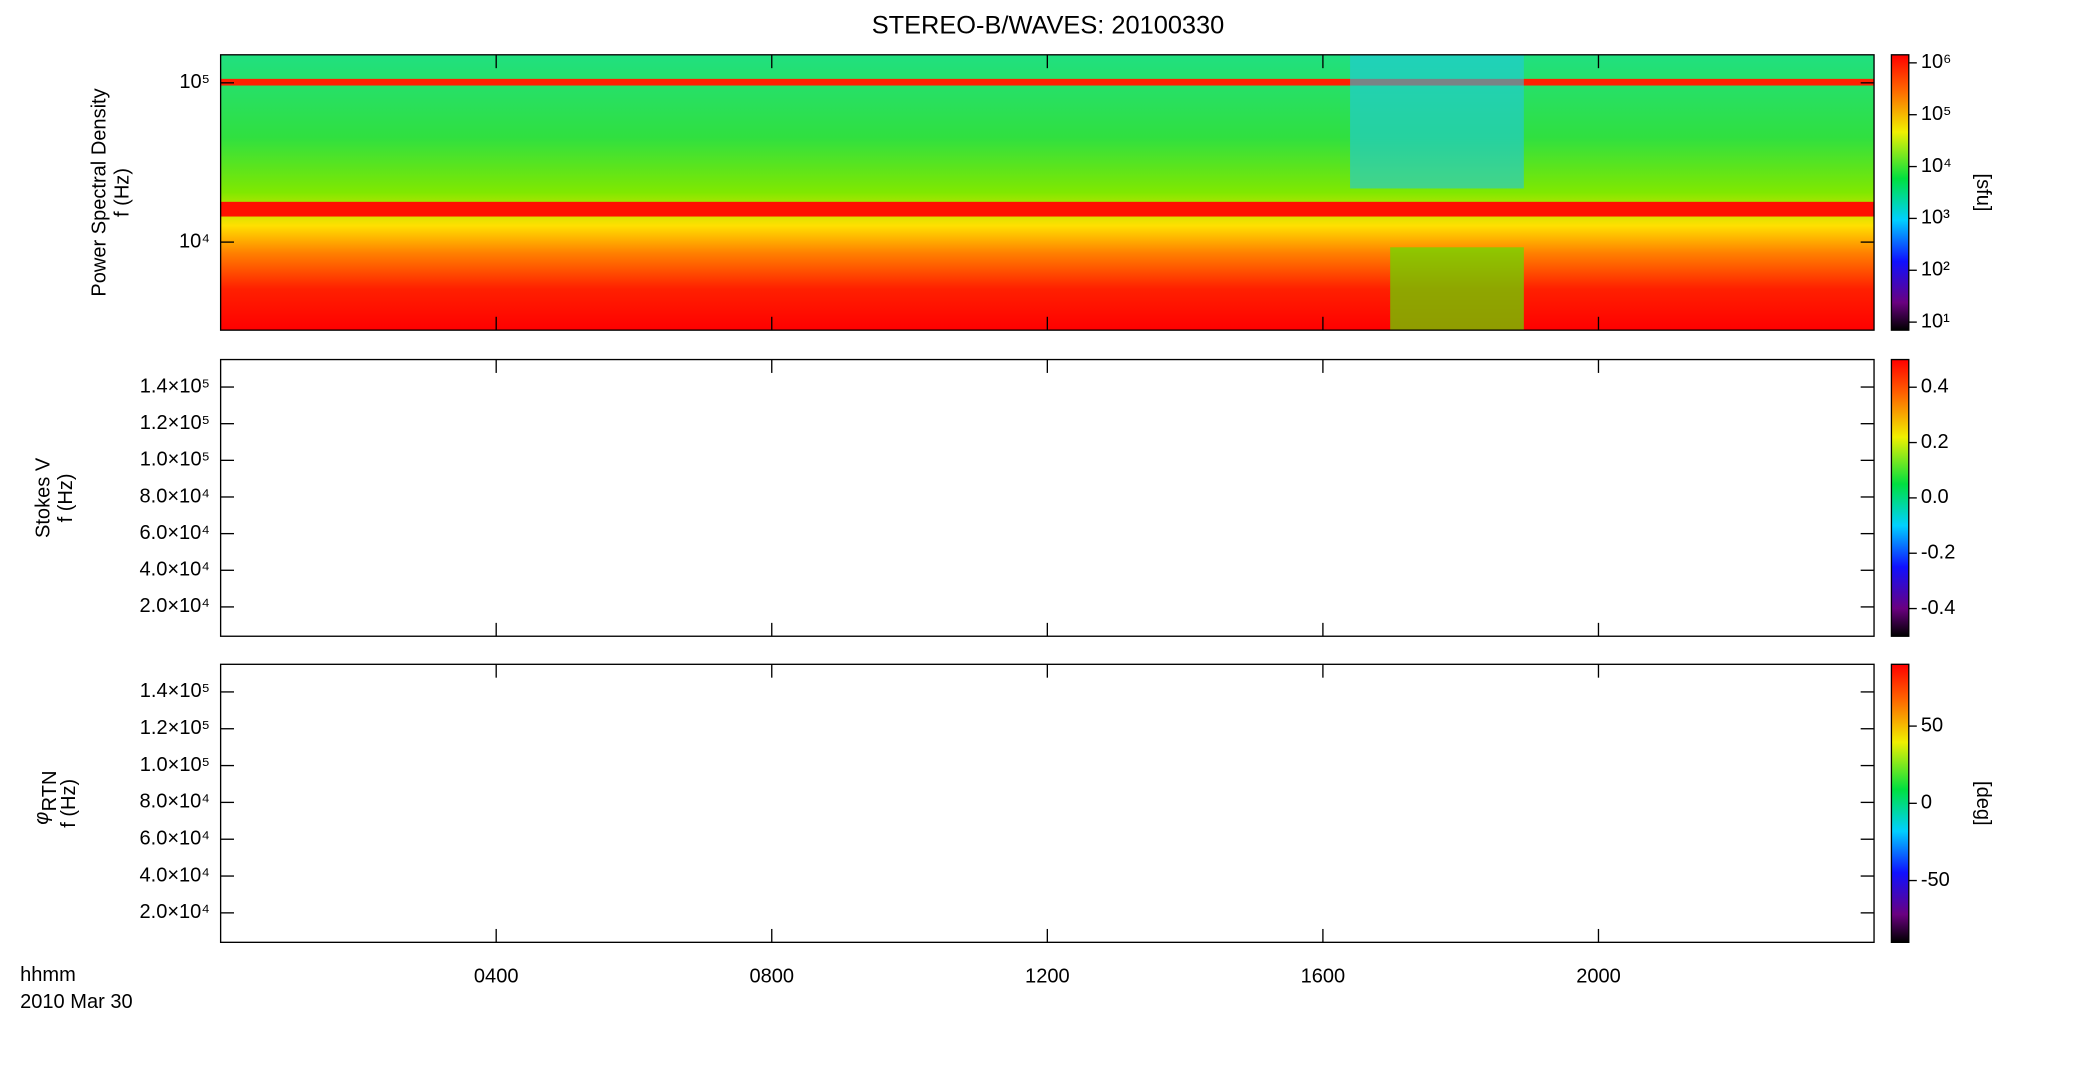 The image size is (2096, 1080). What do you see at coordinates (194, 241) in the screenshot?
I see `y-tick-label: 10⁴` at bounding box center [194, 241].